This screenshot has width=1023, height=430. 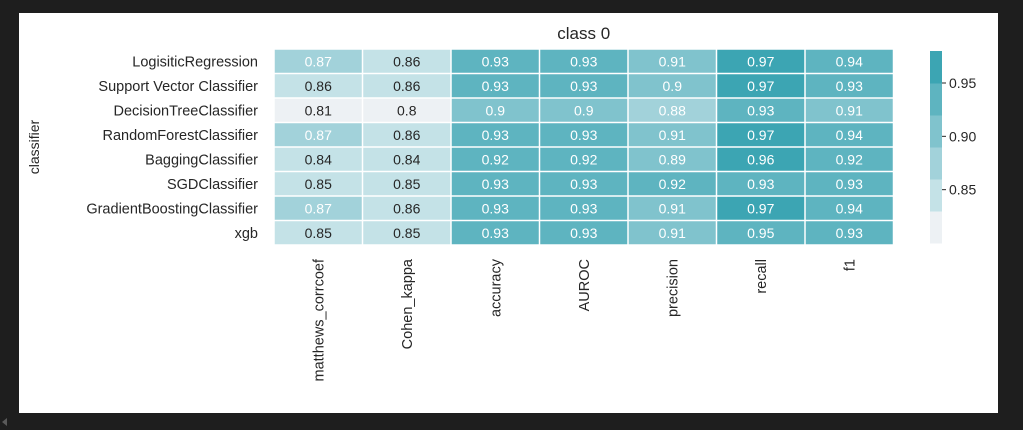 I want to click on row-label: RandomForestClassifier, so click(x=180, y=136).